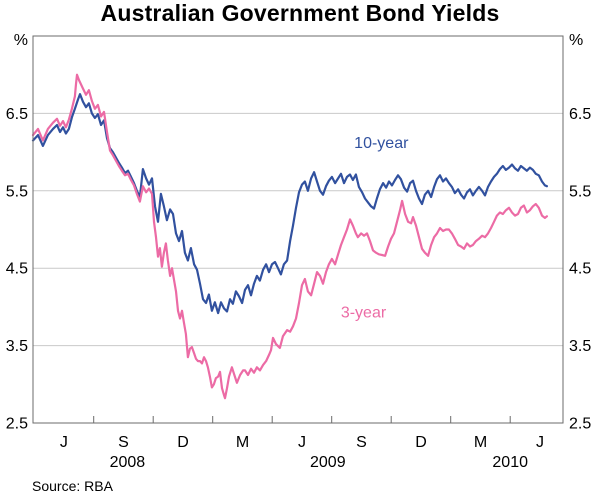  Describe the element at coordinates (580, 269) in the screenshot. I see `y-axis-label-right-4.5: 4.5` at that location.